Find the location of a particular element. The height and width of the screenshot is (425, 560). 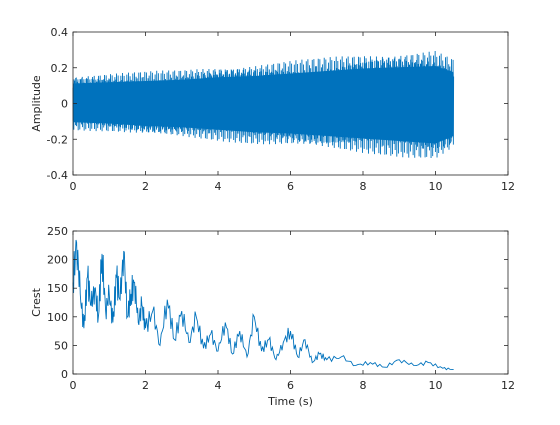

y-tick-label: -0.4 is located at coordinates (57, 175).